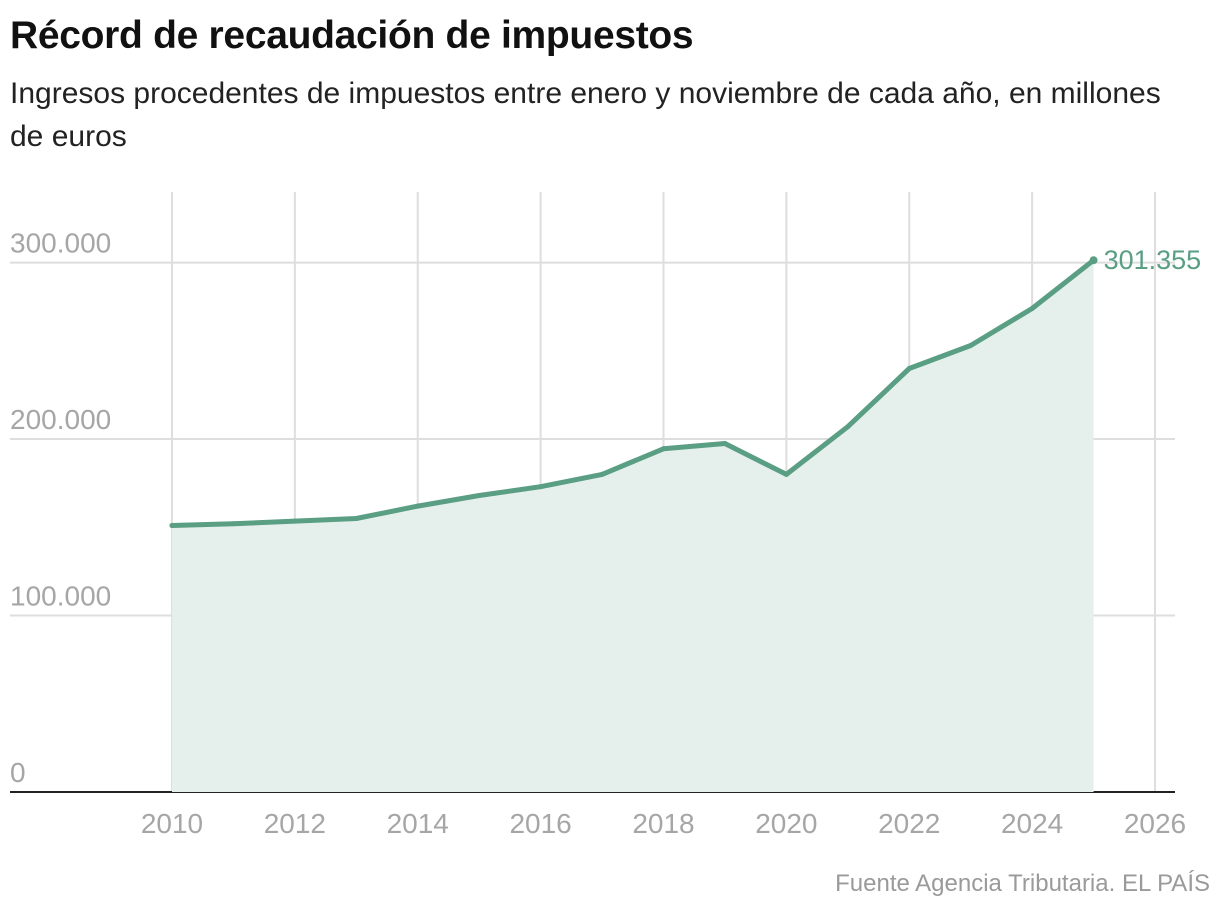  I want to click on last-value-dot, so click(1093, 260).